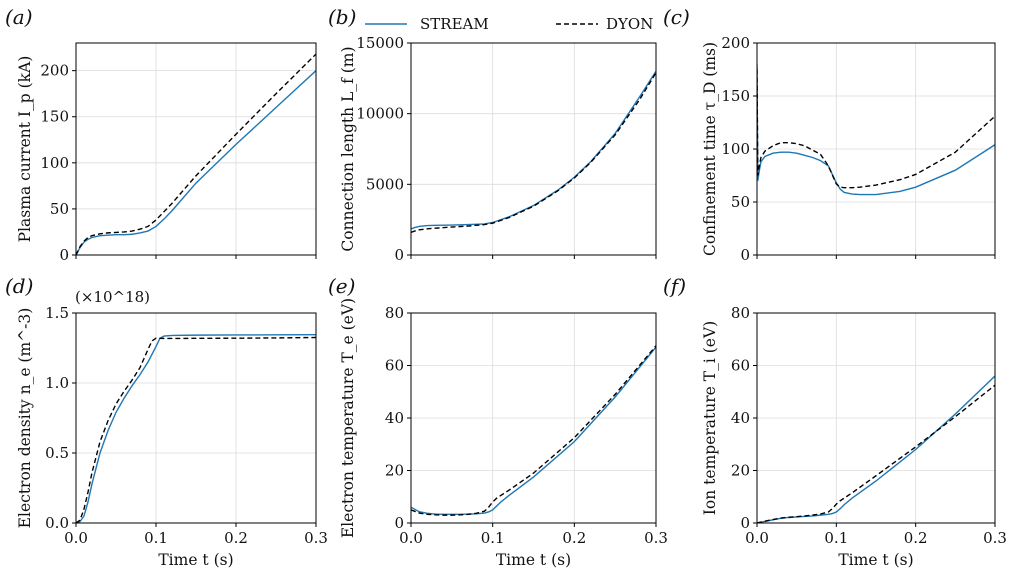  What do you see at coordinates (112, 297) in the screenshot?
I see `multiplier-label: (×10^18)` at bounding box center [112, 297].